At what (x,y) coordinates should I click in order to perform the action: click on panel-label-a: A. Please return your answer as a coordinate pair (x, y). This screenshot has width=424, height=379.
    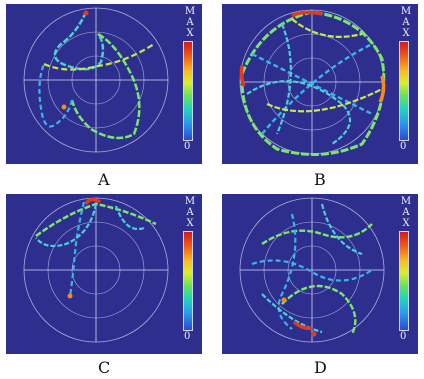
    Looking at the image, I should click on (104, 179).